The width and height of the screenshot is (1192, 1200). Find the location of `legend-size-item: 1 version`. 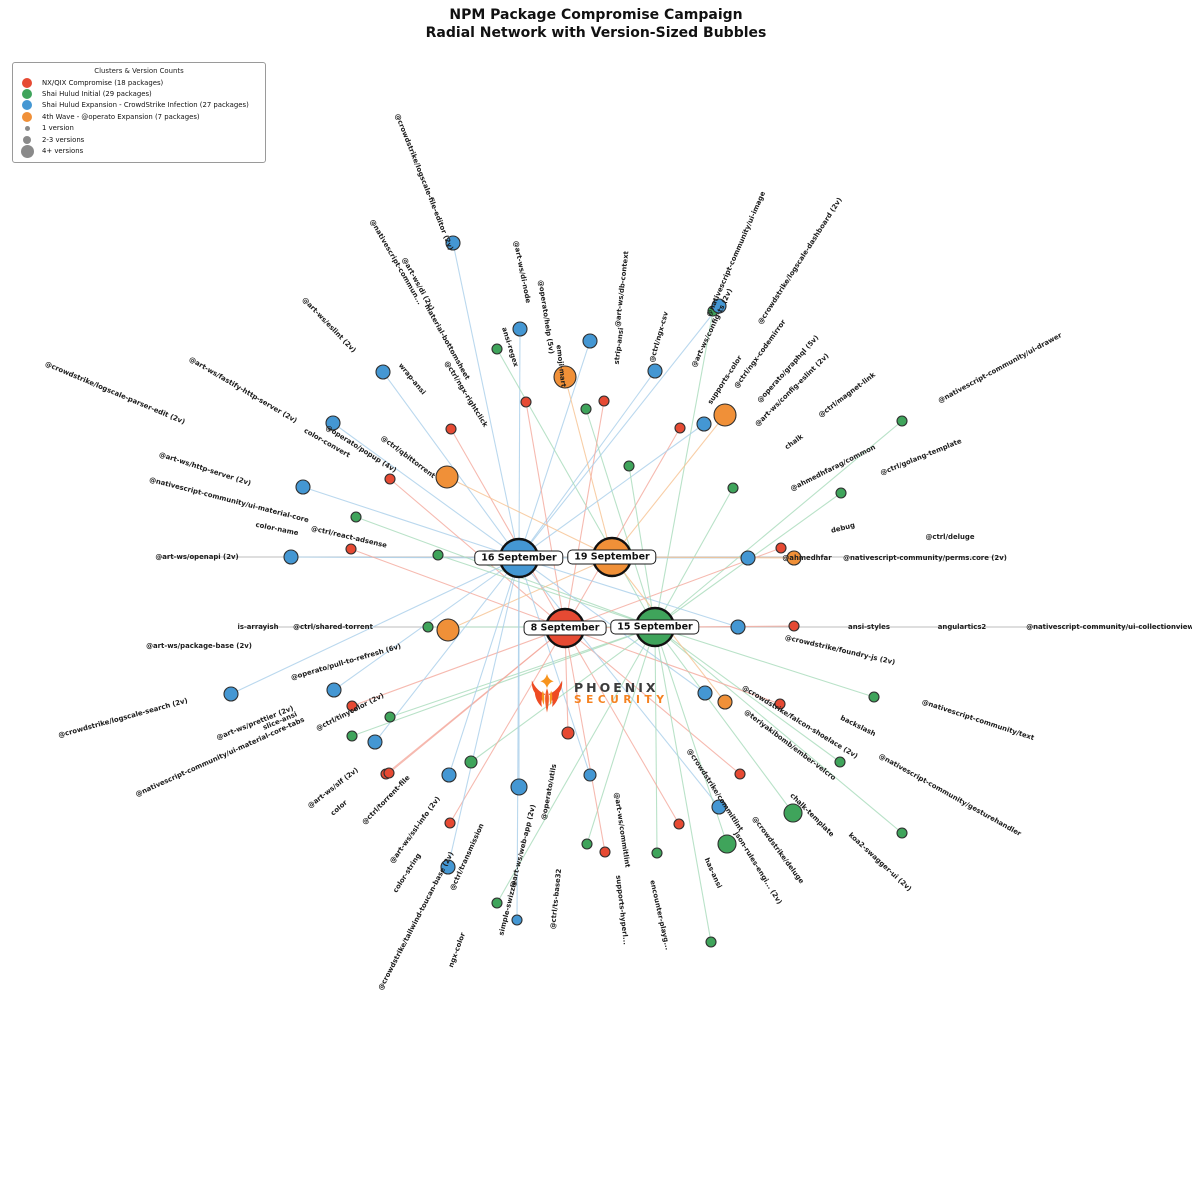

legend-size-item: 1 version is located at coordinates (139, 128).